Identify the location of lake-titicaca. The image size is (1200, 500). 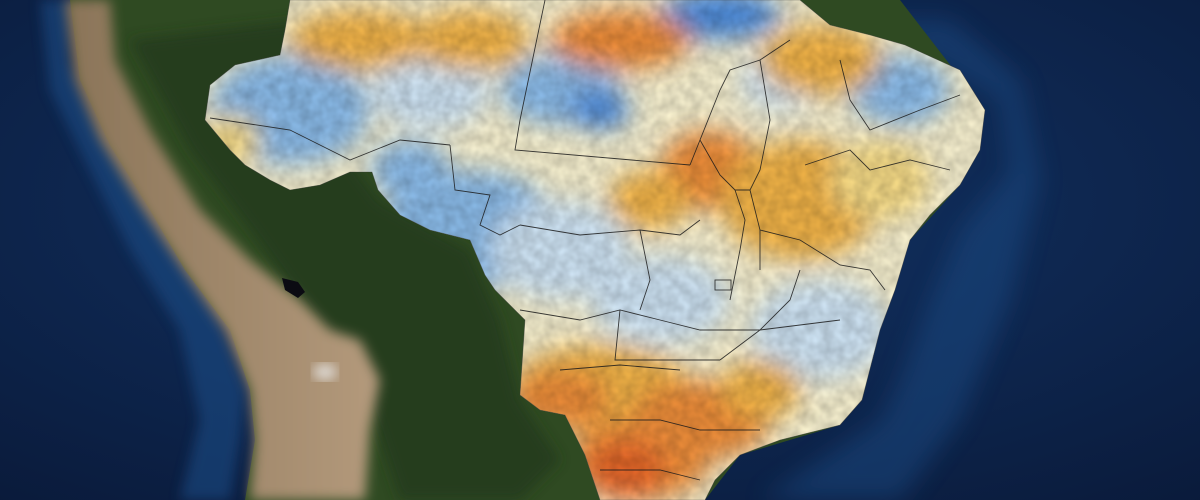
(293, 288).